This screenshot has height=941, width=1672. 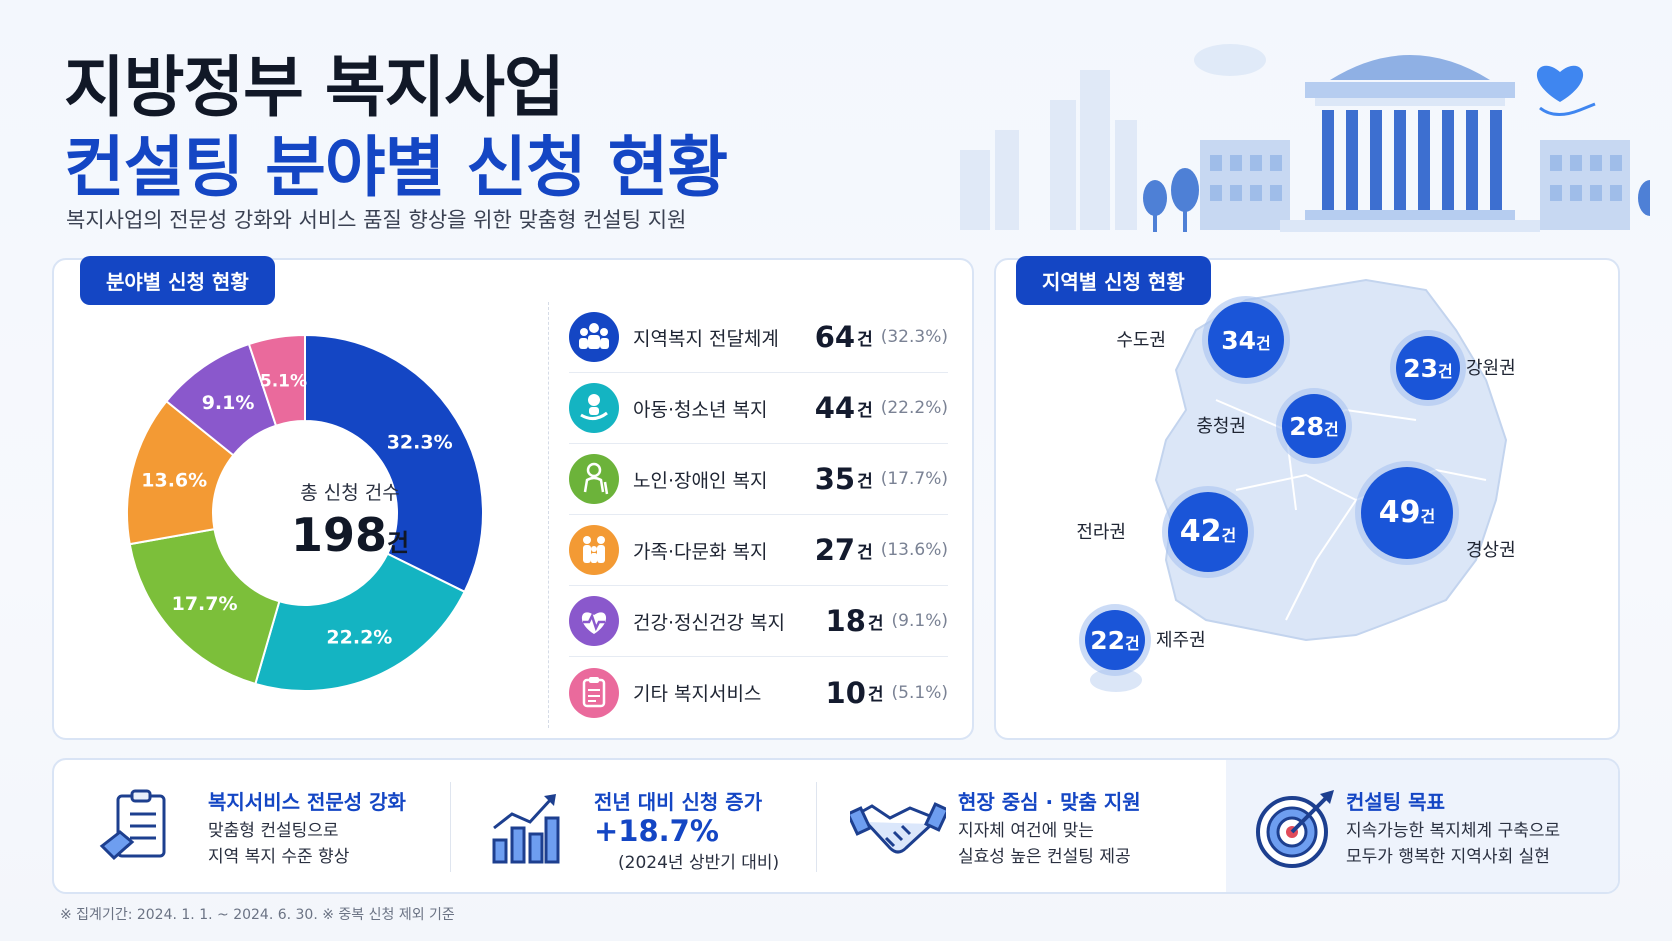 I want to click on legend-item-percent: (17.7%), so click(x=914, y=479).